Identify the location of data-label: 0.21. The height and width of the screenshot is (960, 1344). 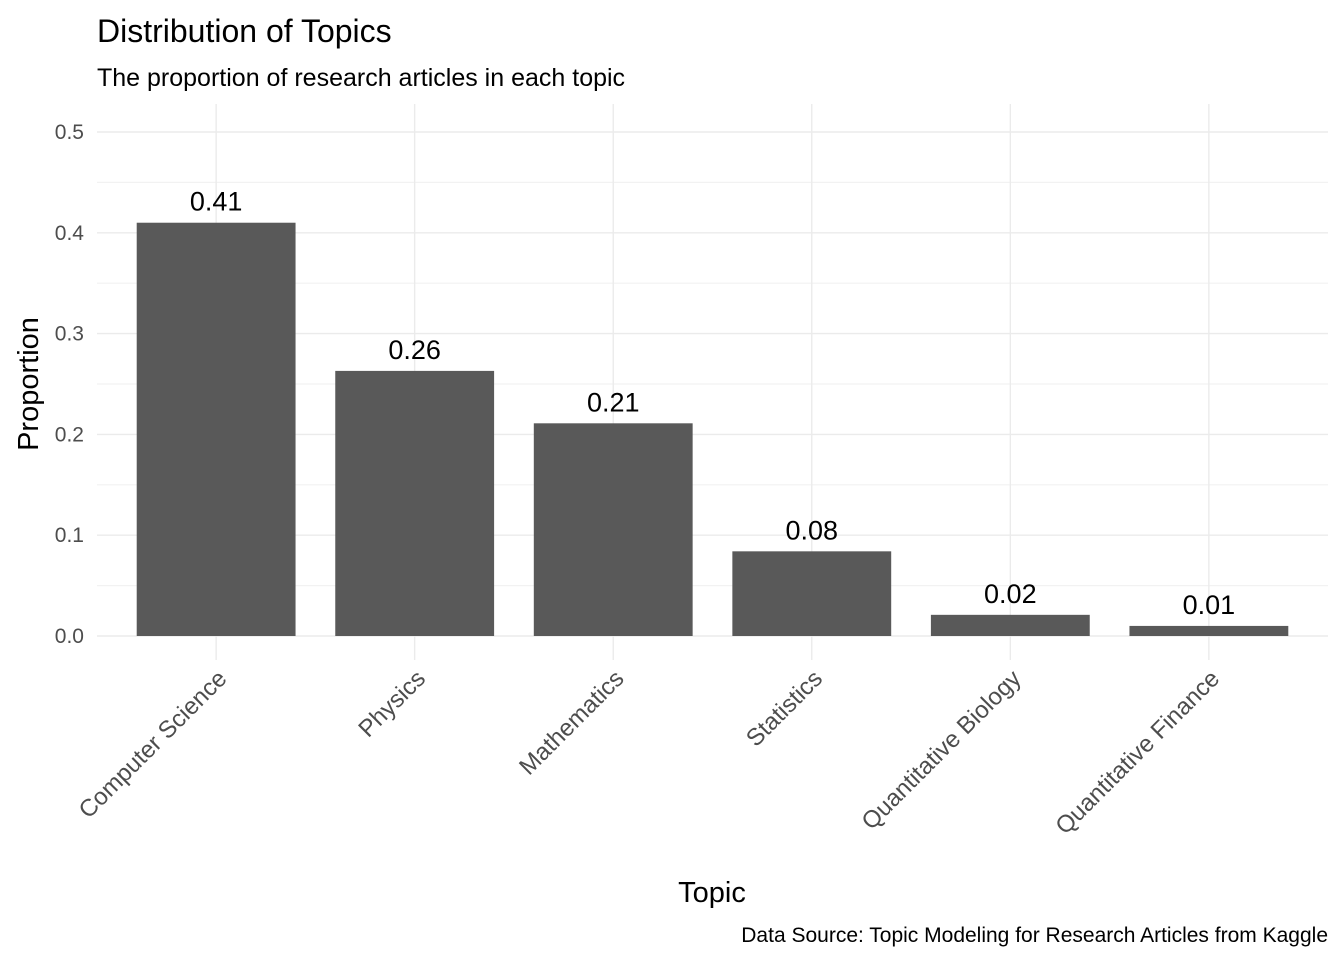
(613, 402).